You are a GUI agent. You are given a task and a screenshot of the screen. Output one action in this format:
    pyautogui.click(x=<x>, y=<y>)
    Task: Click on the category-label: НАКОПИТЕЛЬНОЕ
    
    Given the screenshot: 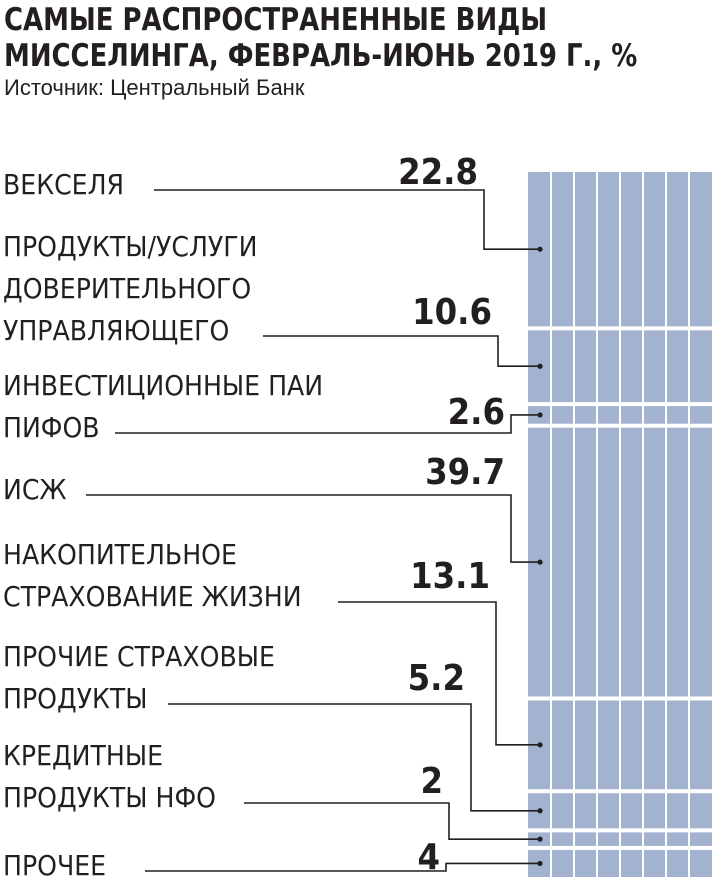 What is the action you would take?
    pyautogui.click(x=120, y=554)
    